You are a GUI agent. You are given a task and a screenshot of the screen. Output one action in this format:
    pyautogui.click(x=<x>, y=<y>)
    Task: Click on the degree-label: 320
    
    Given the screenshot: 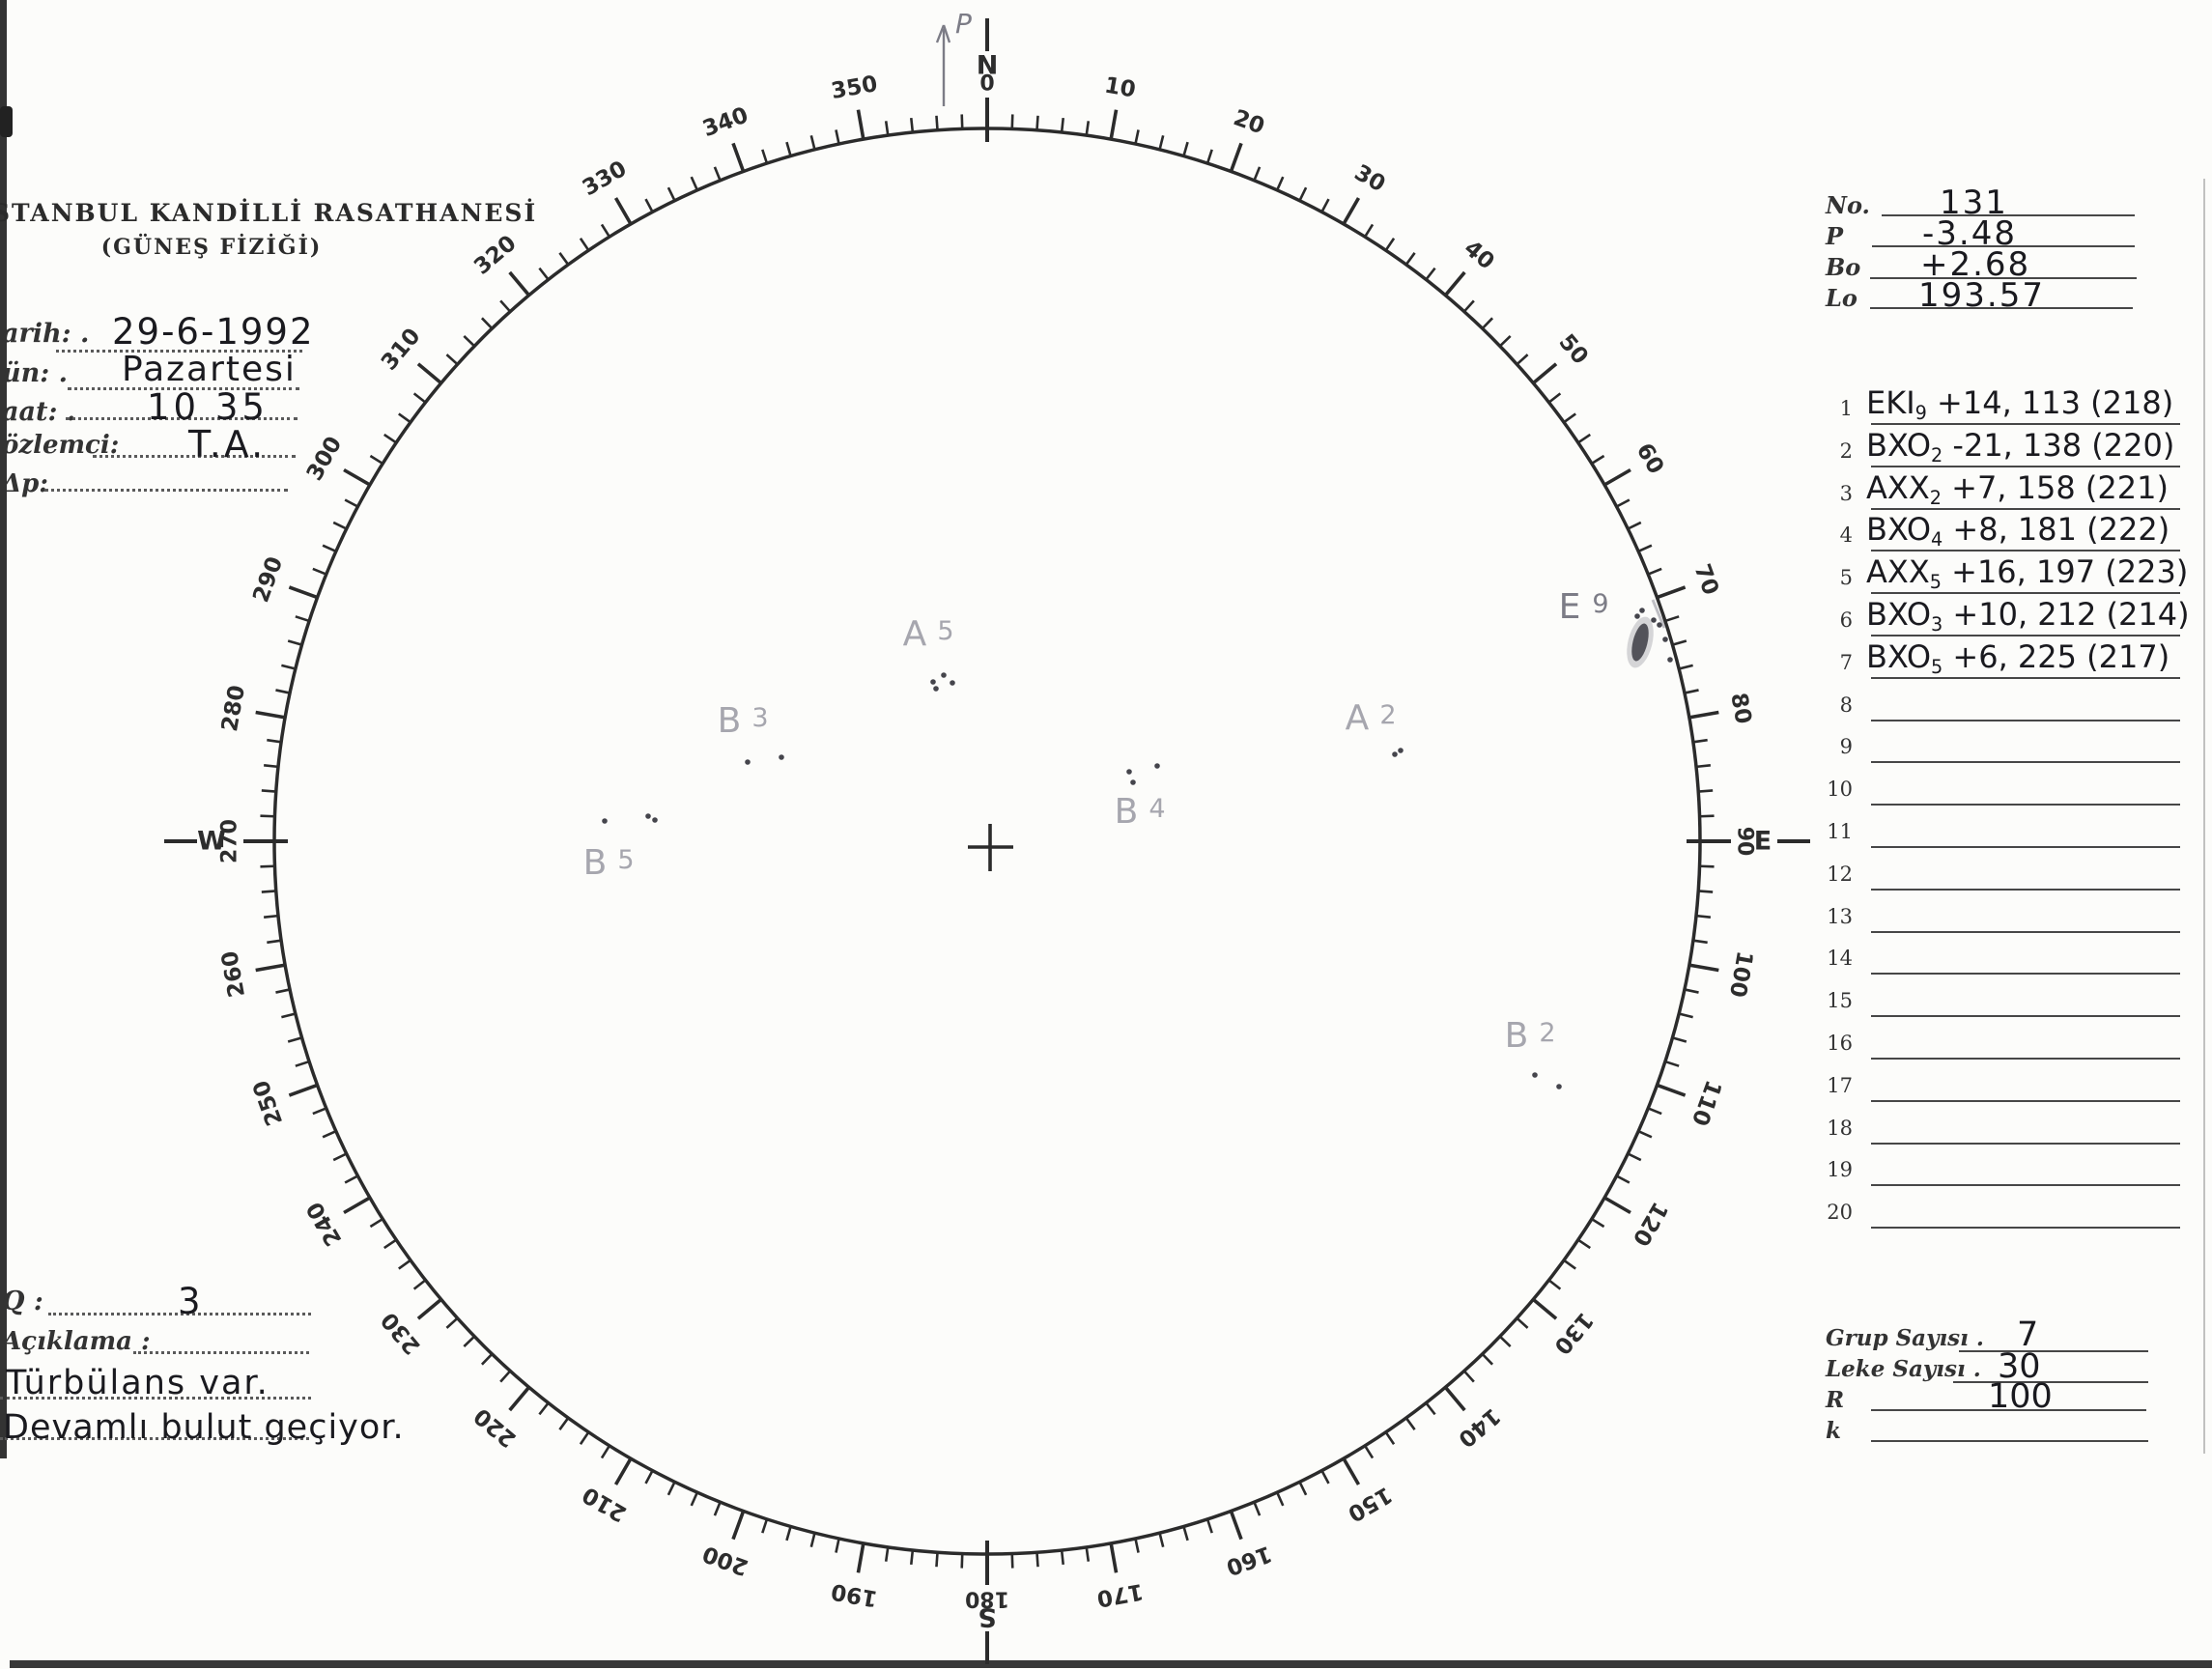 What is the action you would take?
    pyautogui.click(x=495, y=255)
    